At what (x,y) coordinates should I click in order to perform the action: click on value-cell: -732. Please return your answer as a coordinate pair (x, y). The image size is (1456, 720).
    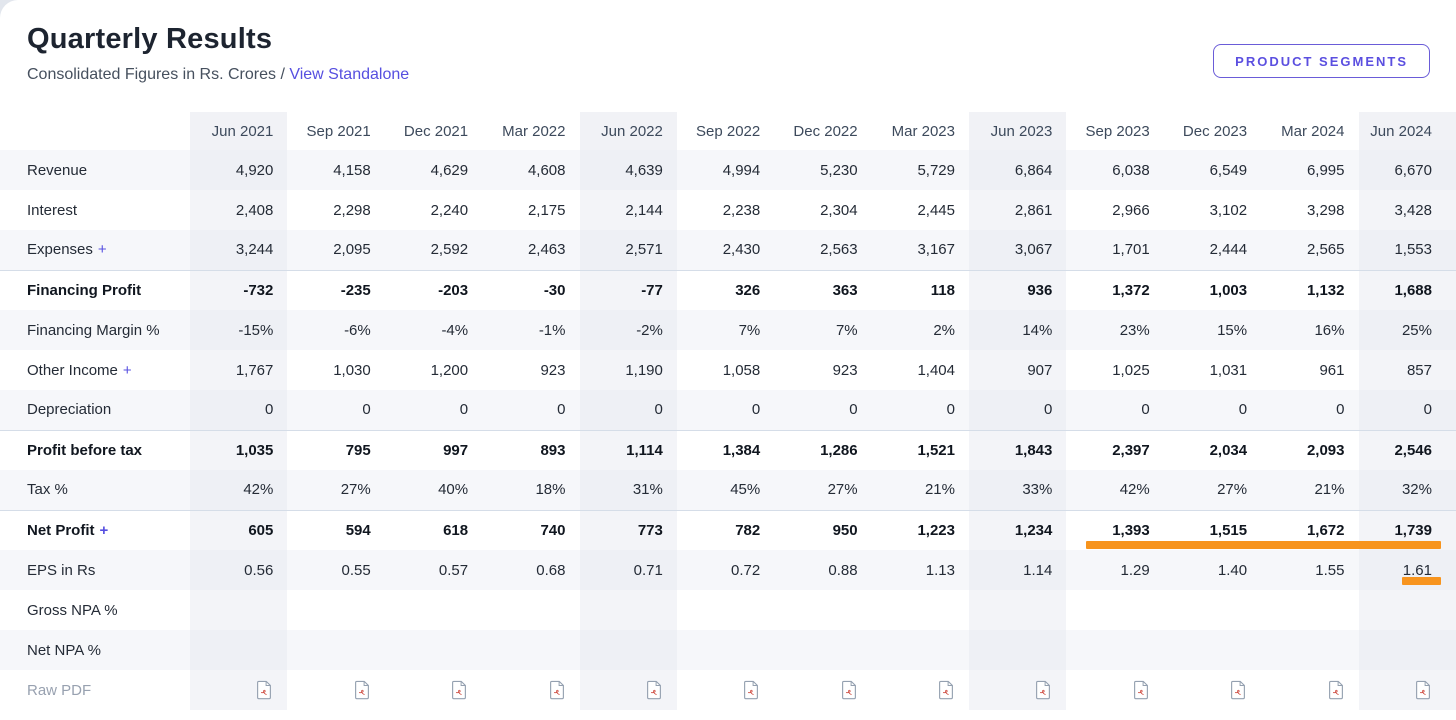
    Looking at the image, I should click on (239, 289).